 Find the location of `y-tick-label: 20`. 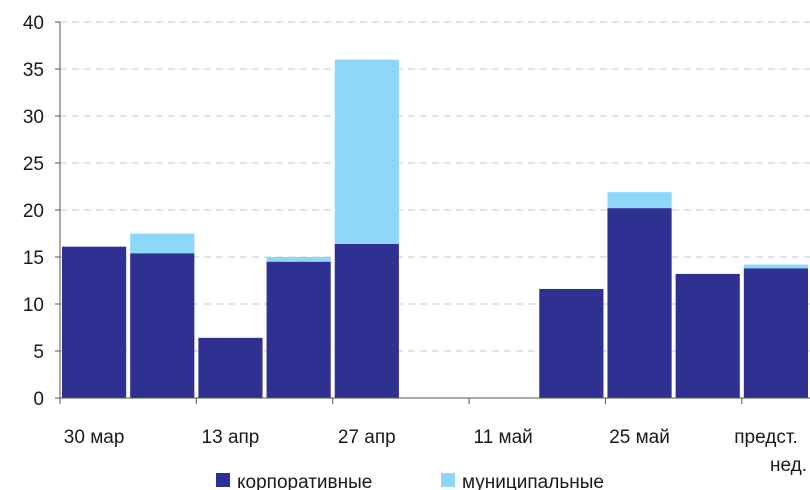

y-tick-label: 20 is located at coordinates (33, 211).